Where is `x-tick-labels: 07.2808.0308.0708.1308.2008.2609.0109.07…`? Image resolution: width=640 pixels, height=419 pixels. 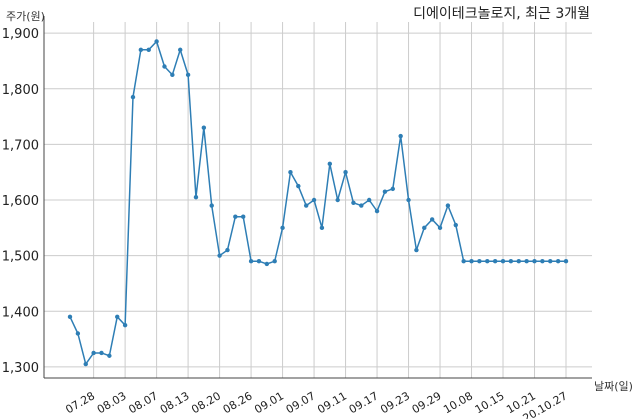 x-tick-labels: 07.2808.0308.0708.1308.2008.2609.0109.07… is located at coordinates (316, 404).